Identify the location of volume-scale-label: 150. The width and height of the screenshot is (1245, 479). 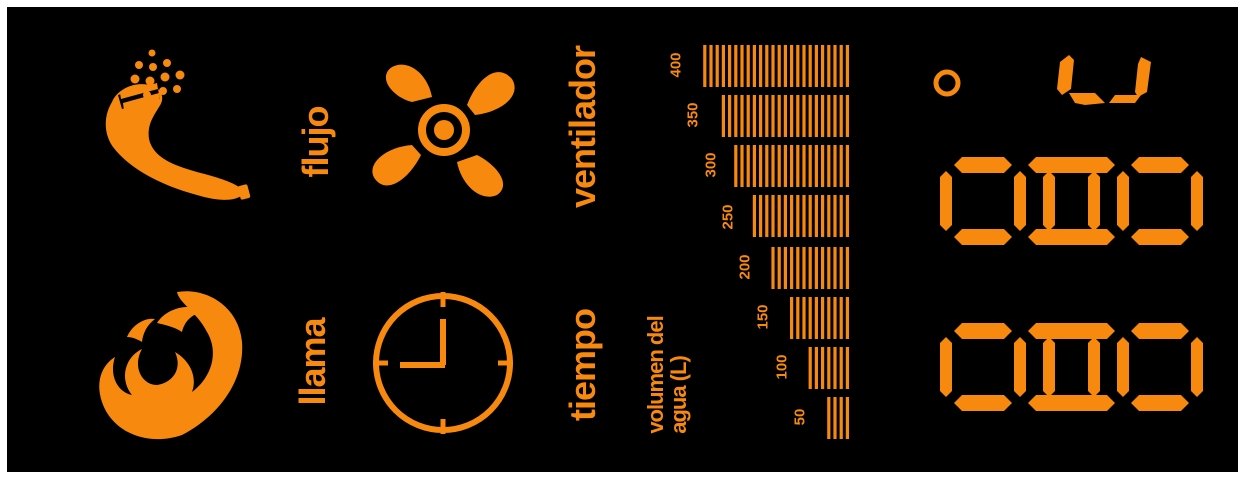
(763, 317).